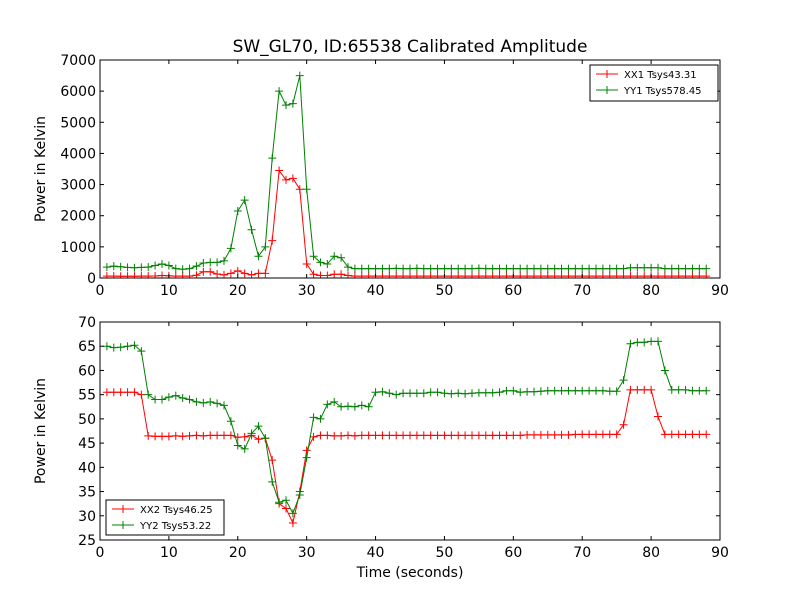  I want to click on y-tick-label: 3000, so click(78, 186).